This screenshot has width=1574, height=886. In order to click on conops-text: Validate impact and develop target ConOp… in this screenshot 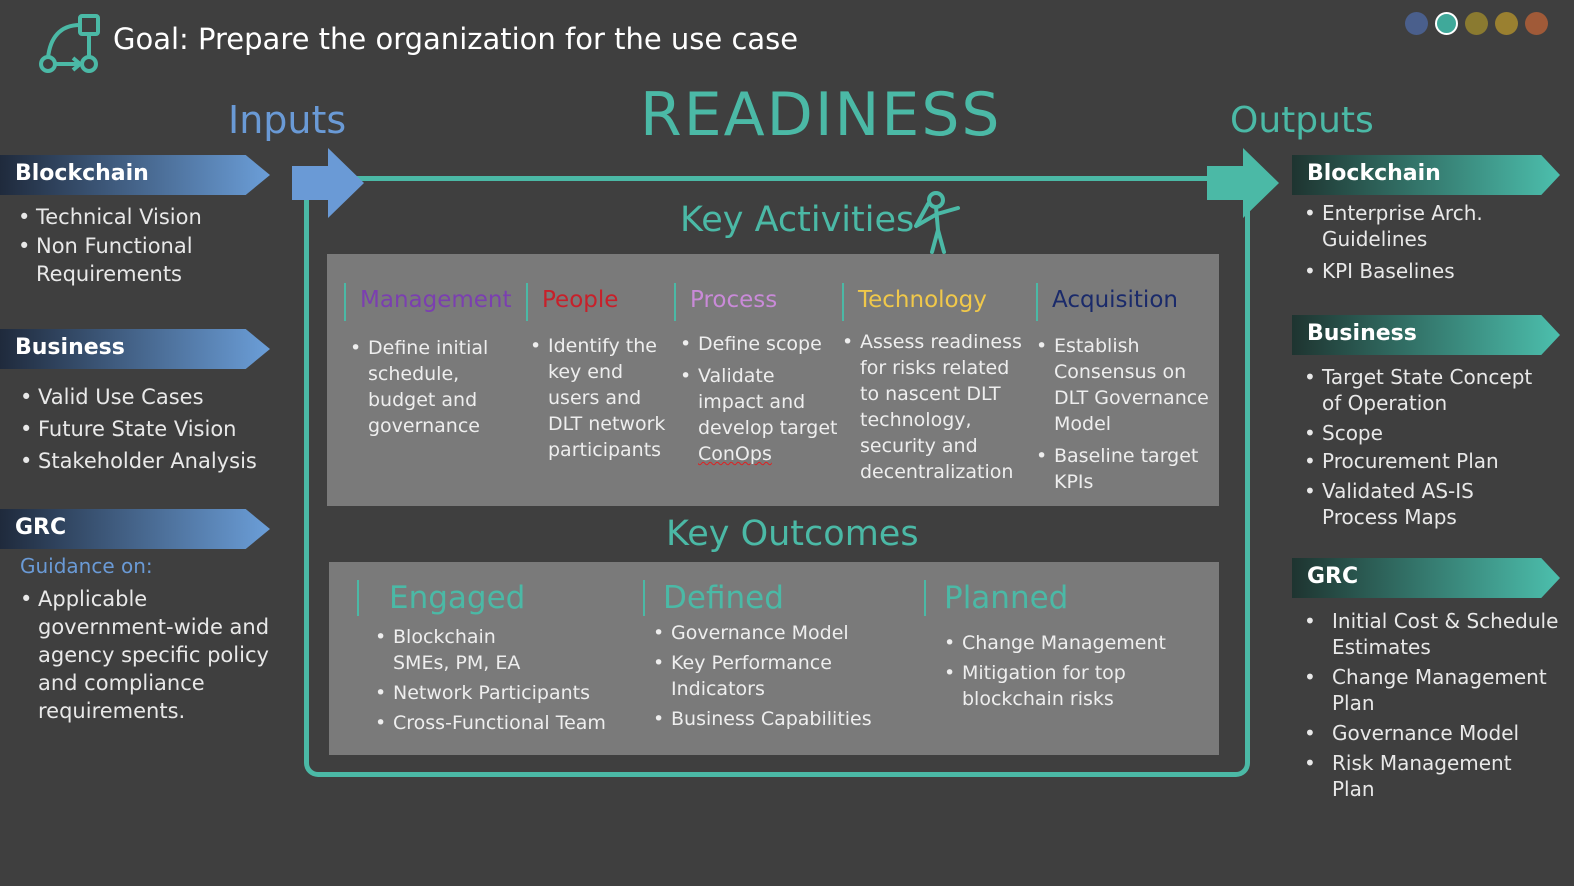, I will do `click(768, 415)`.